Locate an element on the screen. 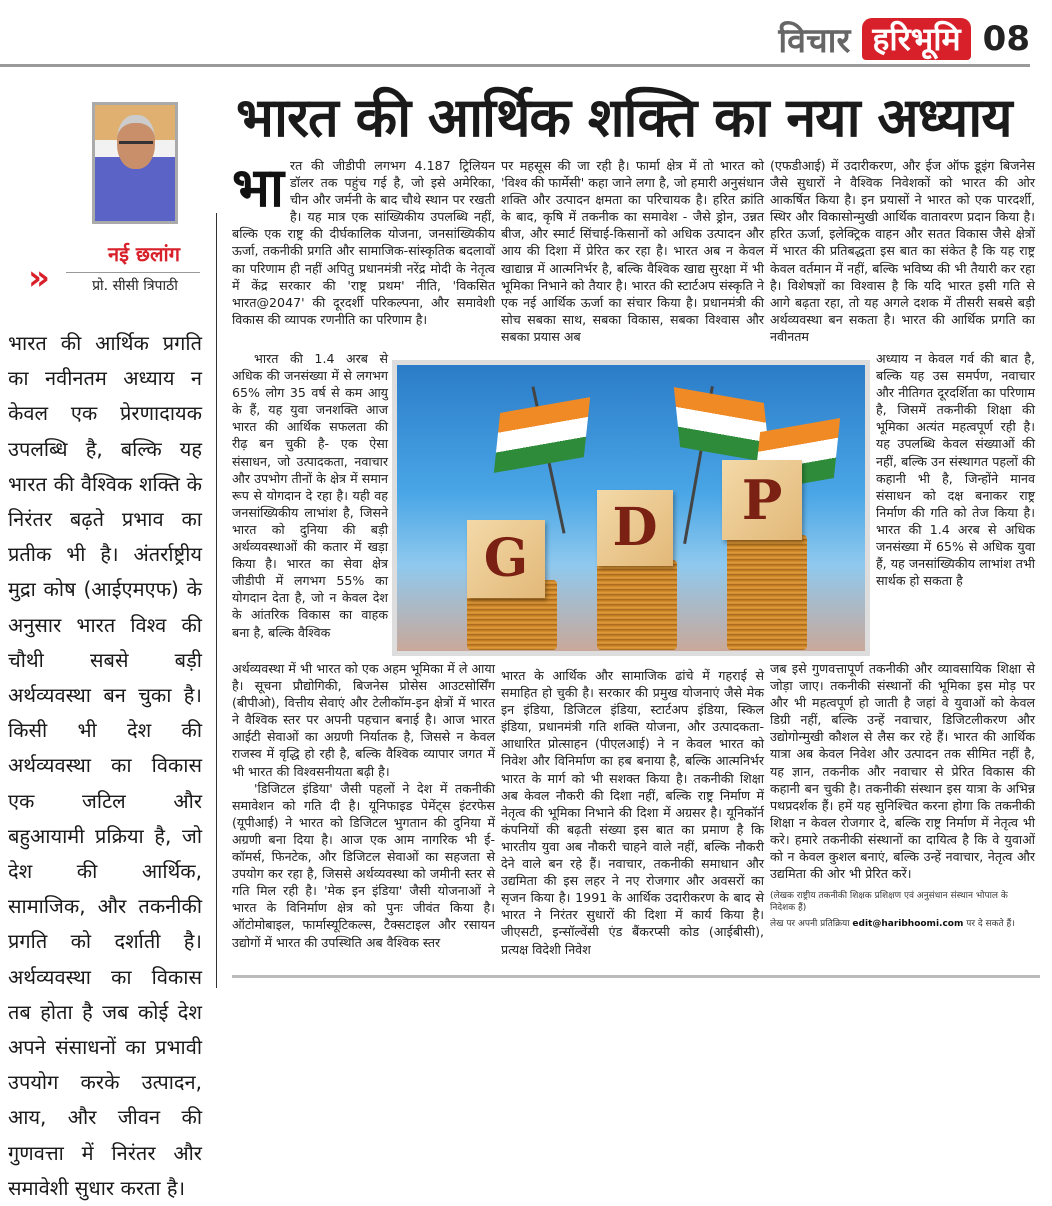 The image size is (1052, 1206). wood-block-g: G is located at coordinates (506, 559).